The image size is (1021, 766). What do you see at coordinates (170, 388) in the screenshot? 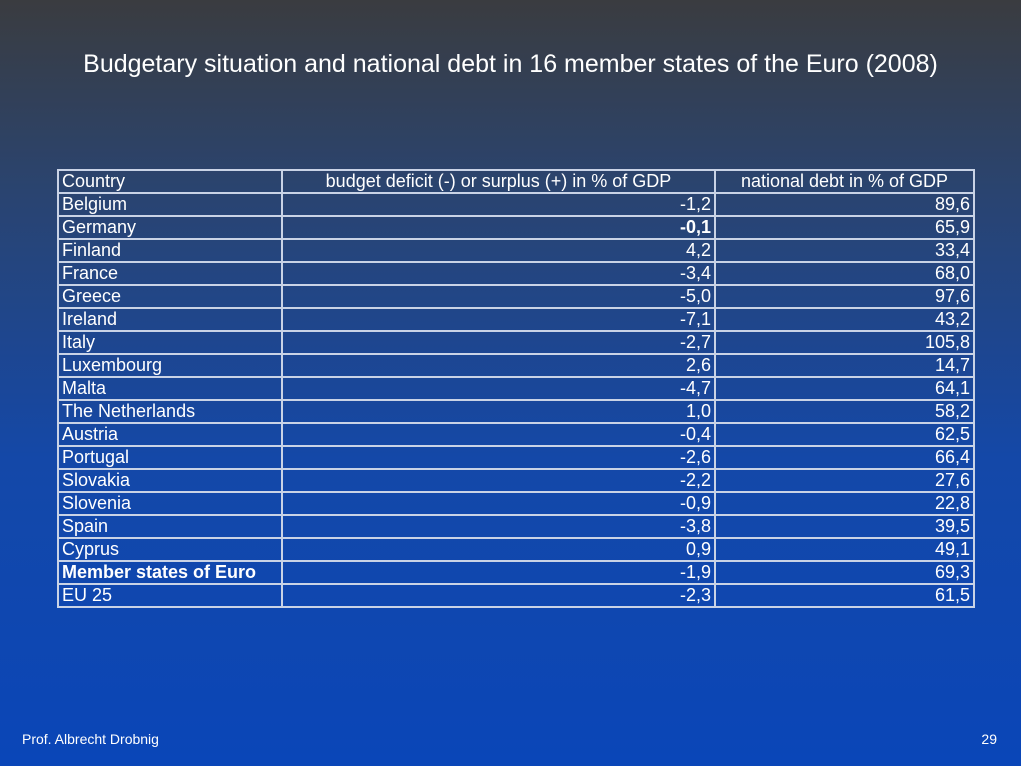
I see `country-cell: Malta` at bounding box center [170, 388].